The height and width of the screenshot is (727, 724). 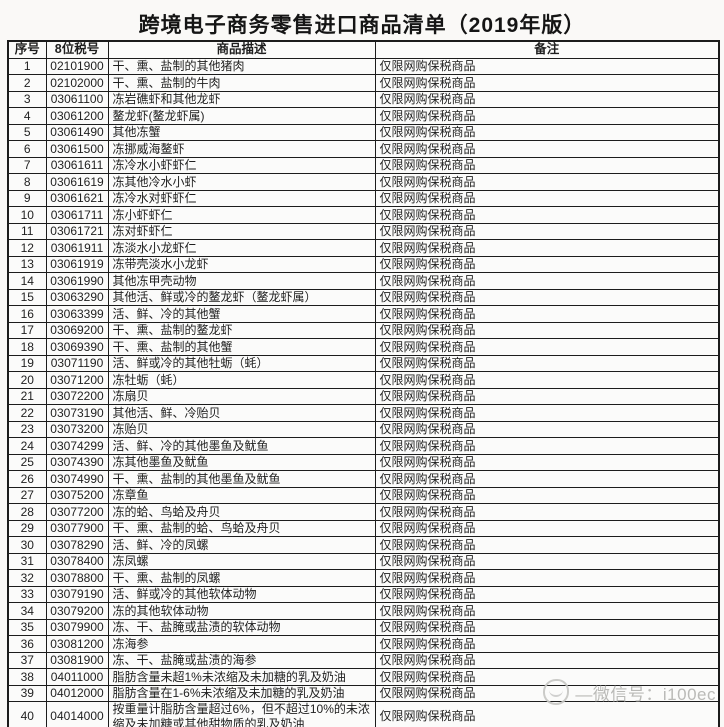 I want to click on cell-description: 冻挪威海鳌虾, so click(x=241, y=149).